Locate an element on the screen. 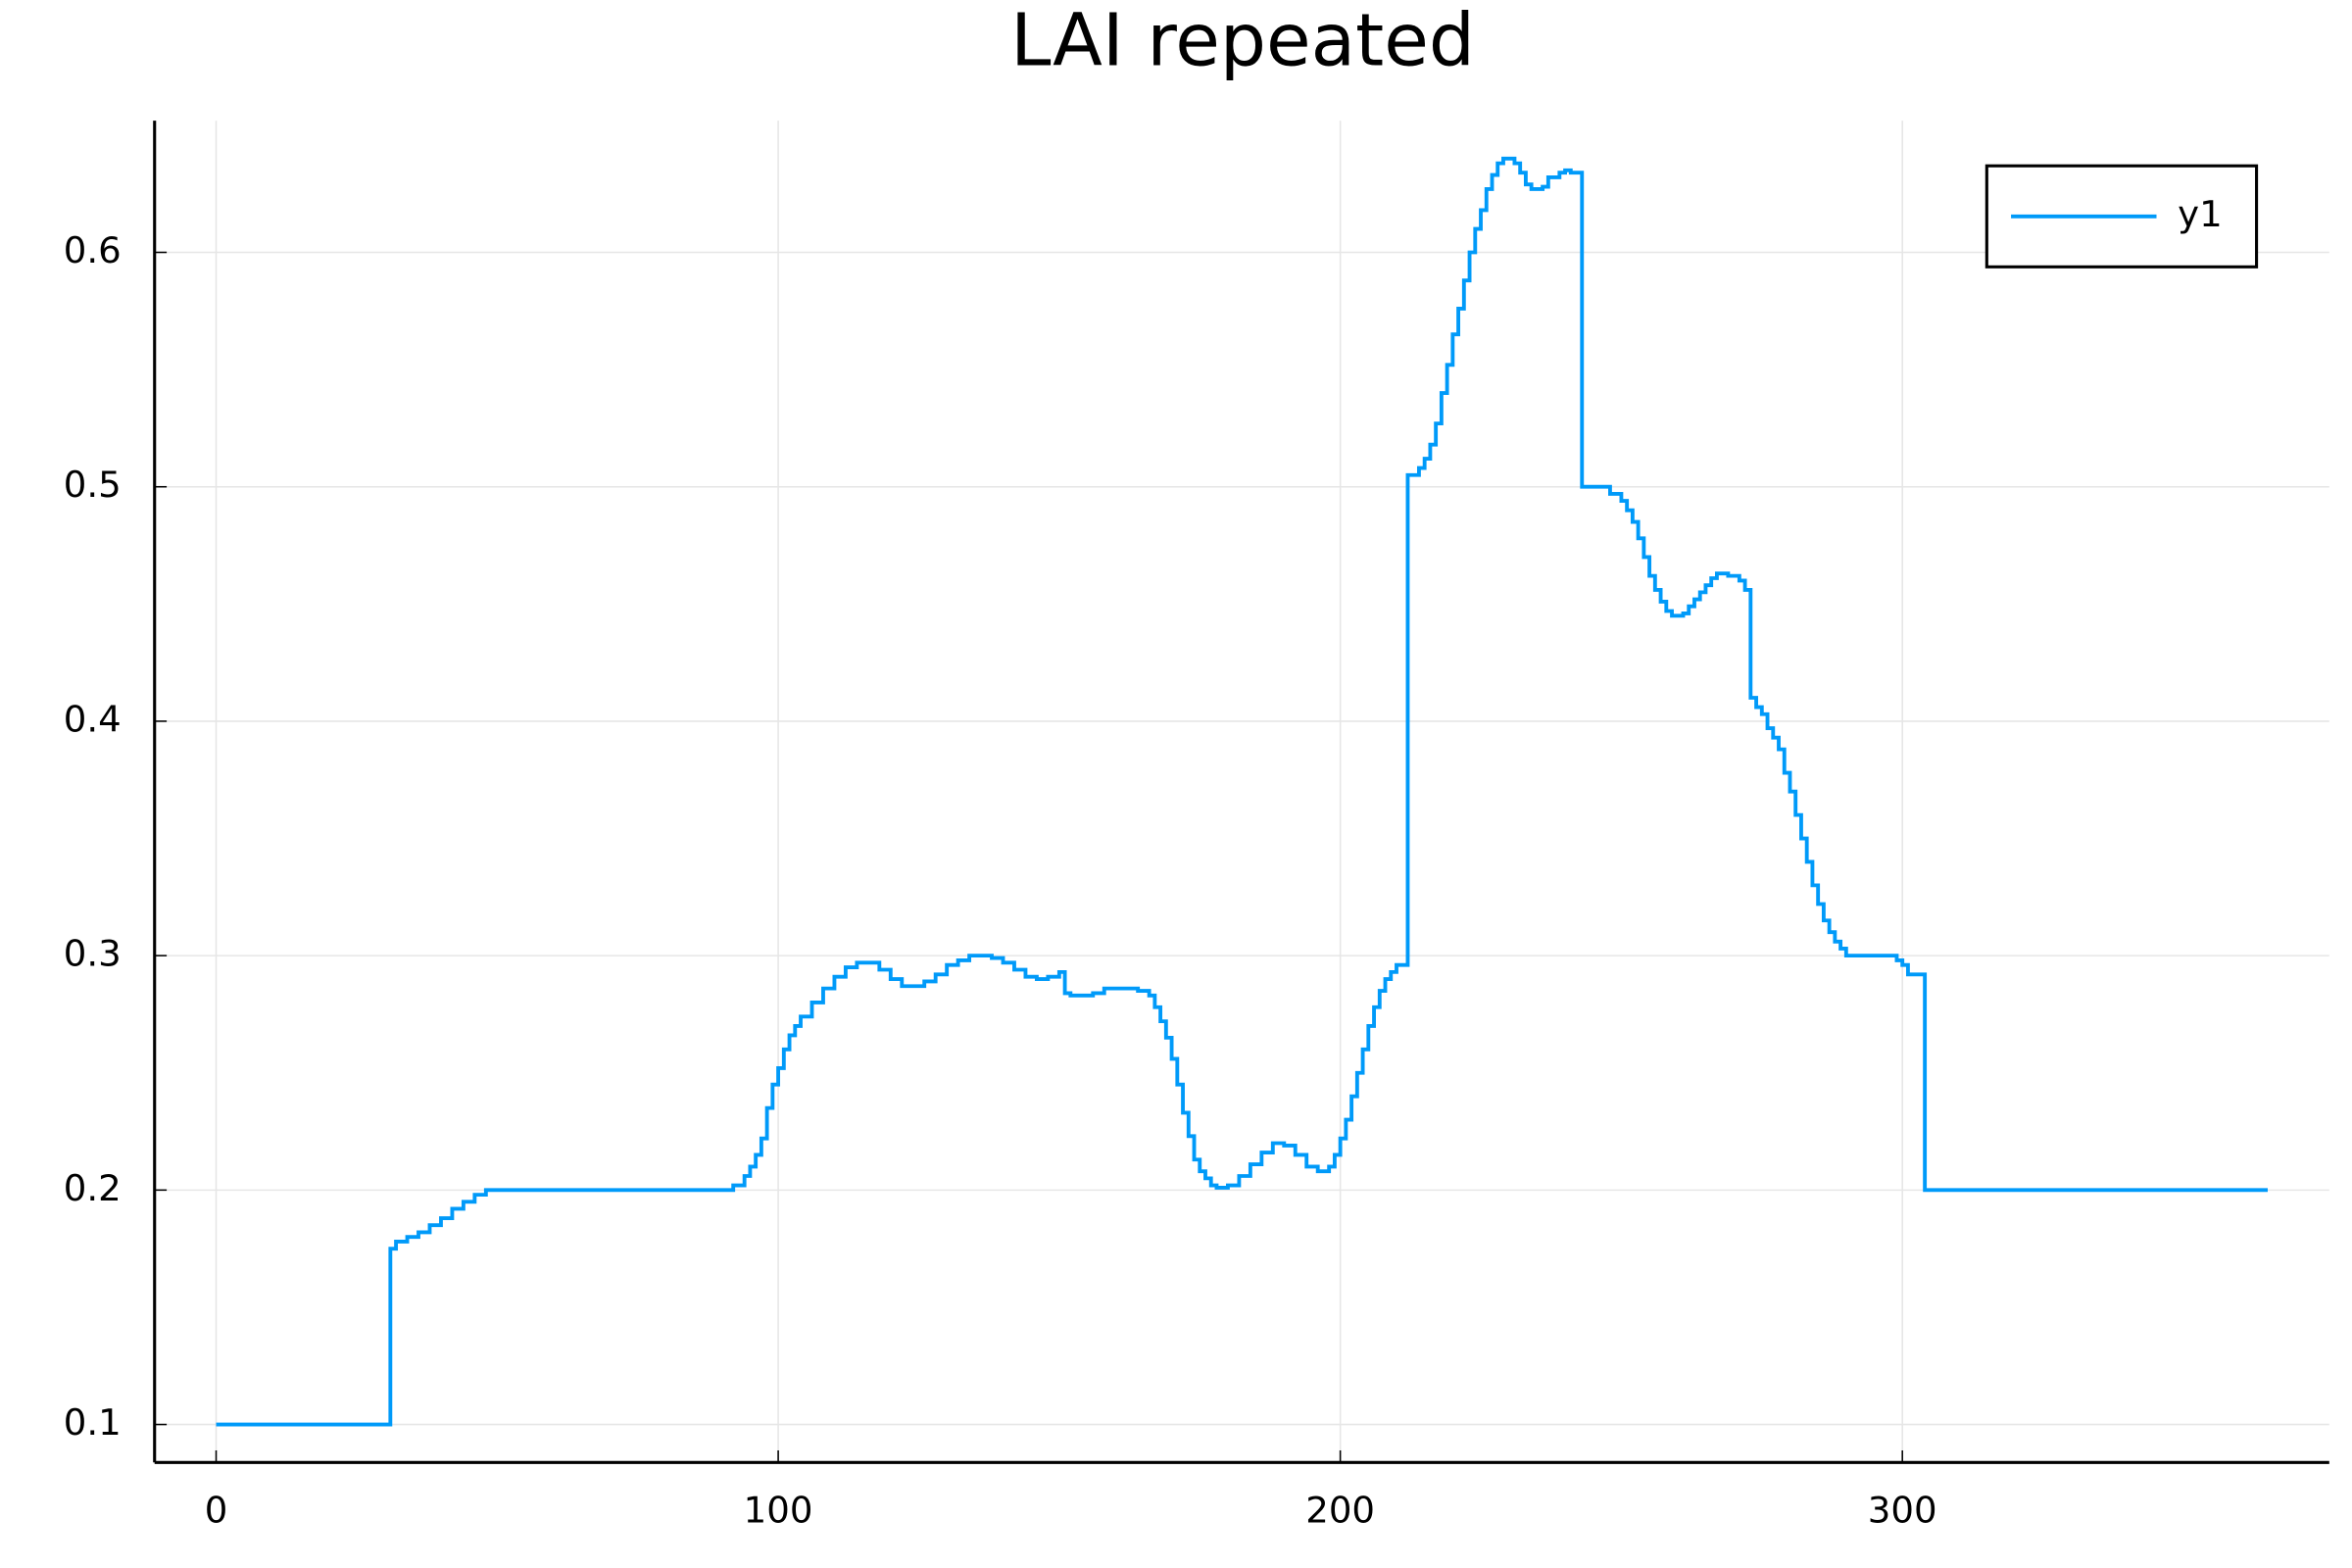  y-tick-label: 0.5 is located at coordinates (93, 485).